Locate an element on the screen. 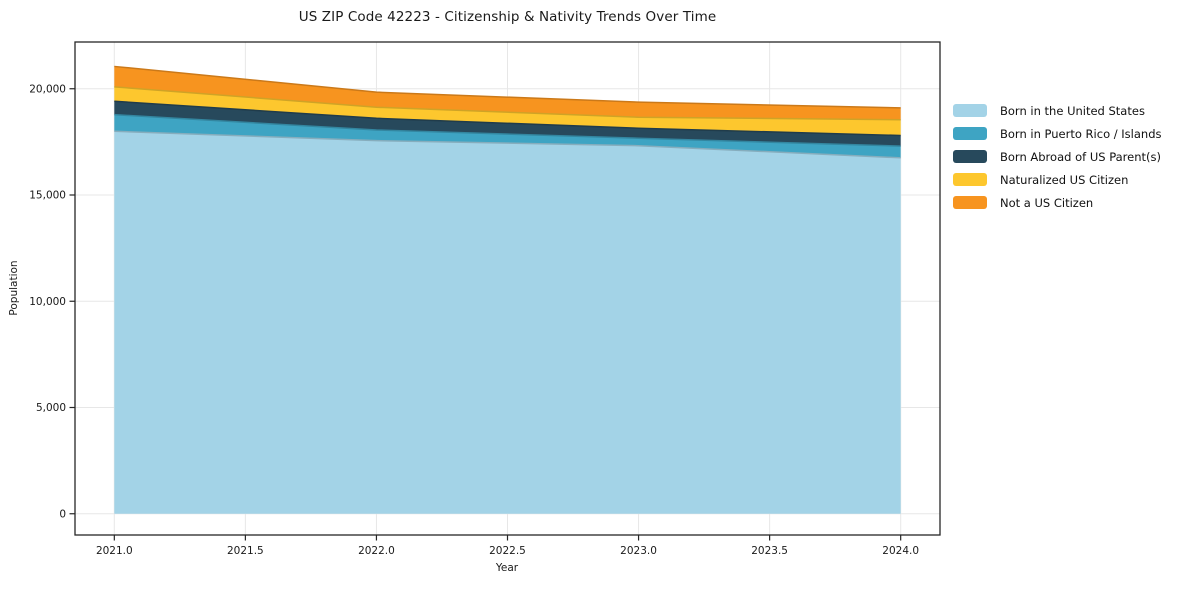 This screenshot has width=1189, height=590. y-tick-label: 20,000 is located at coordinates (47, 89).